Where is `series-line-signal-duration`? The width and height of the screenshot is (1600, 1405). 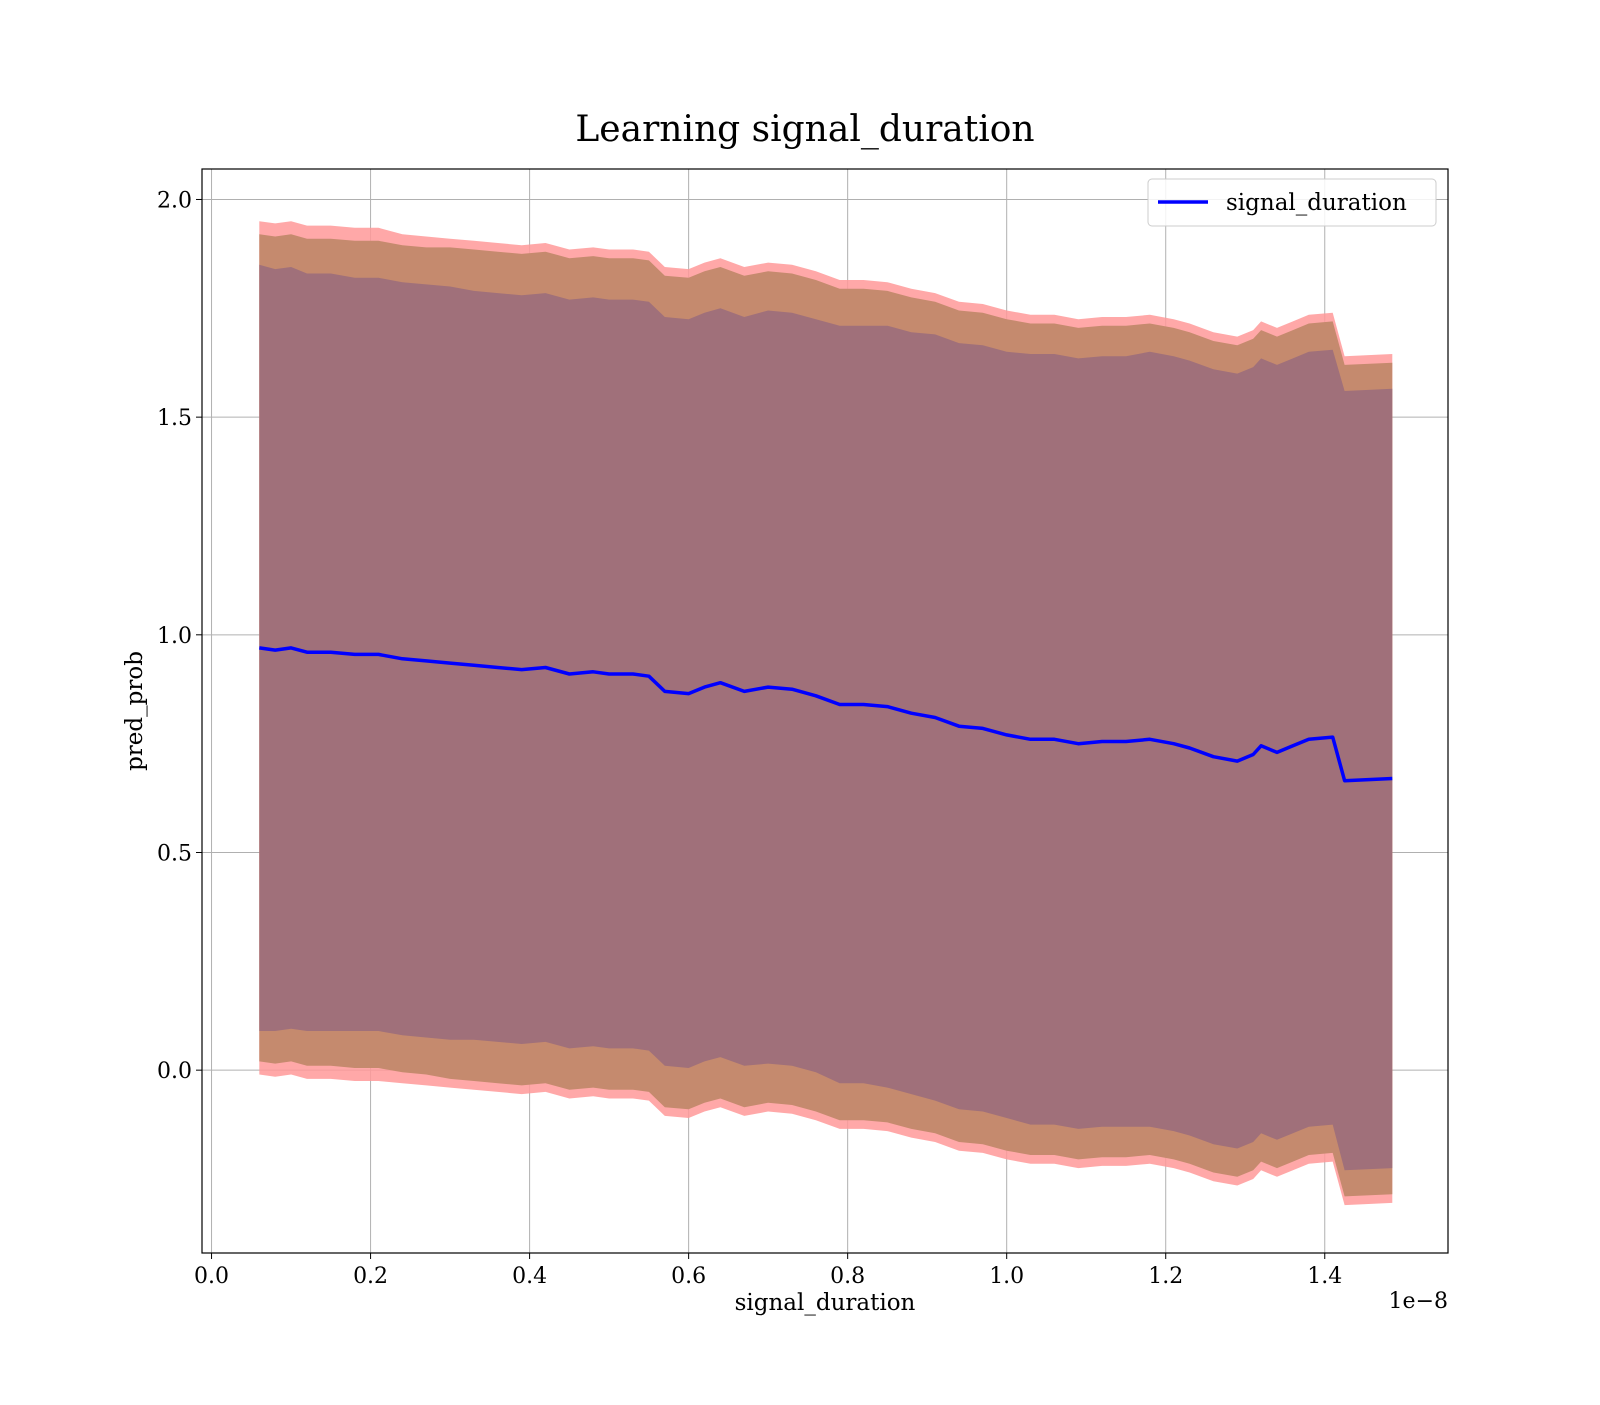 series-line-signal-duration is located at coordinates (826, 714).